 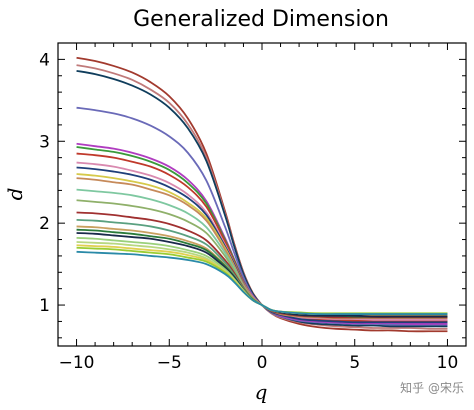 I want to click on y-tick-label: 1, so click(x=44, y=306).